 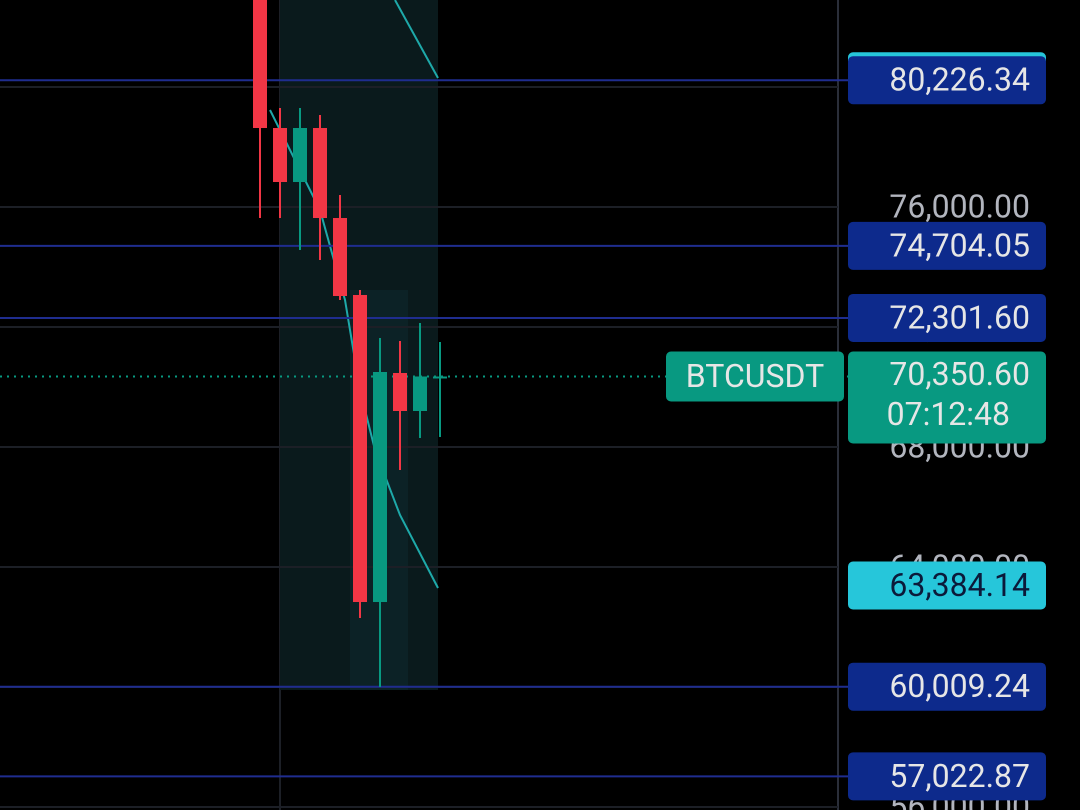 I want to click on price-label: 63,384.14, so click(x=959, y=585).